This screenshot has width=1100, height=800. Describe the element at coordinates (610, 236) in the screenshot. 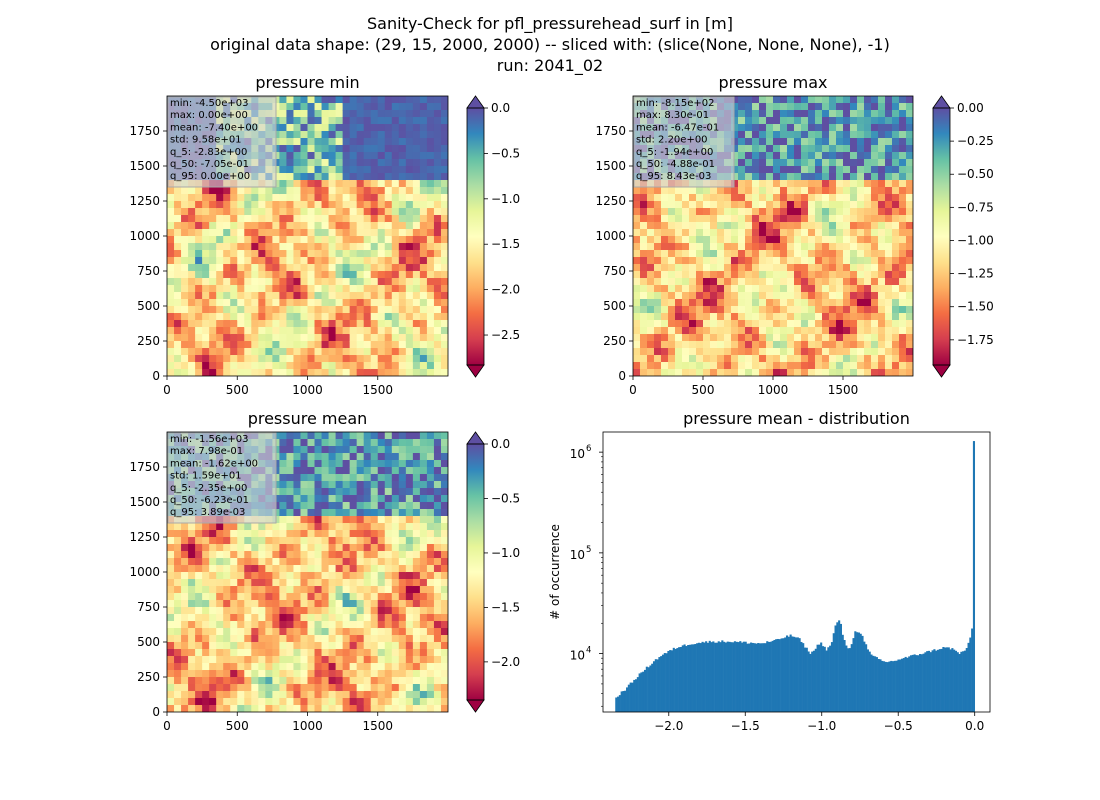

I see `y-tick-label: 1000` at that location.